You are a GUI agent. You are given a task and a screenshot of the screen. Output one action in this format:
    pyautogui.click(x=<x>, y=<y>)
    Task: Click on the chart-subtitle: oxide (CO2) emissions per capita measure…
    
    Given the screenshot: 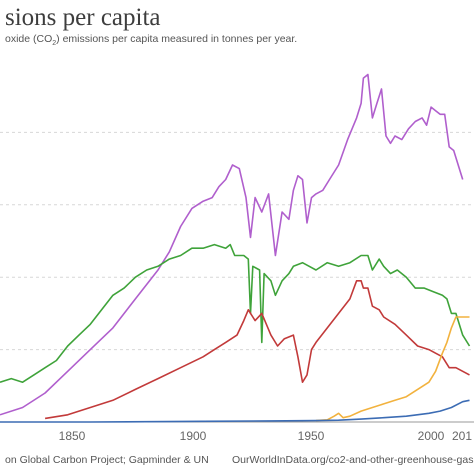 What is the action you would take?
    pyautogui.click(x=151, y=40)
    